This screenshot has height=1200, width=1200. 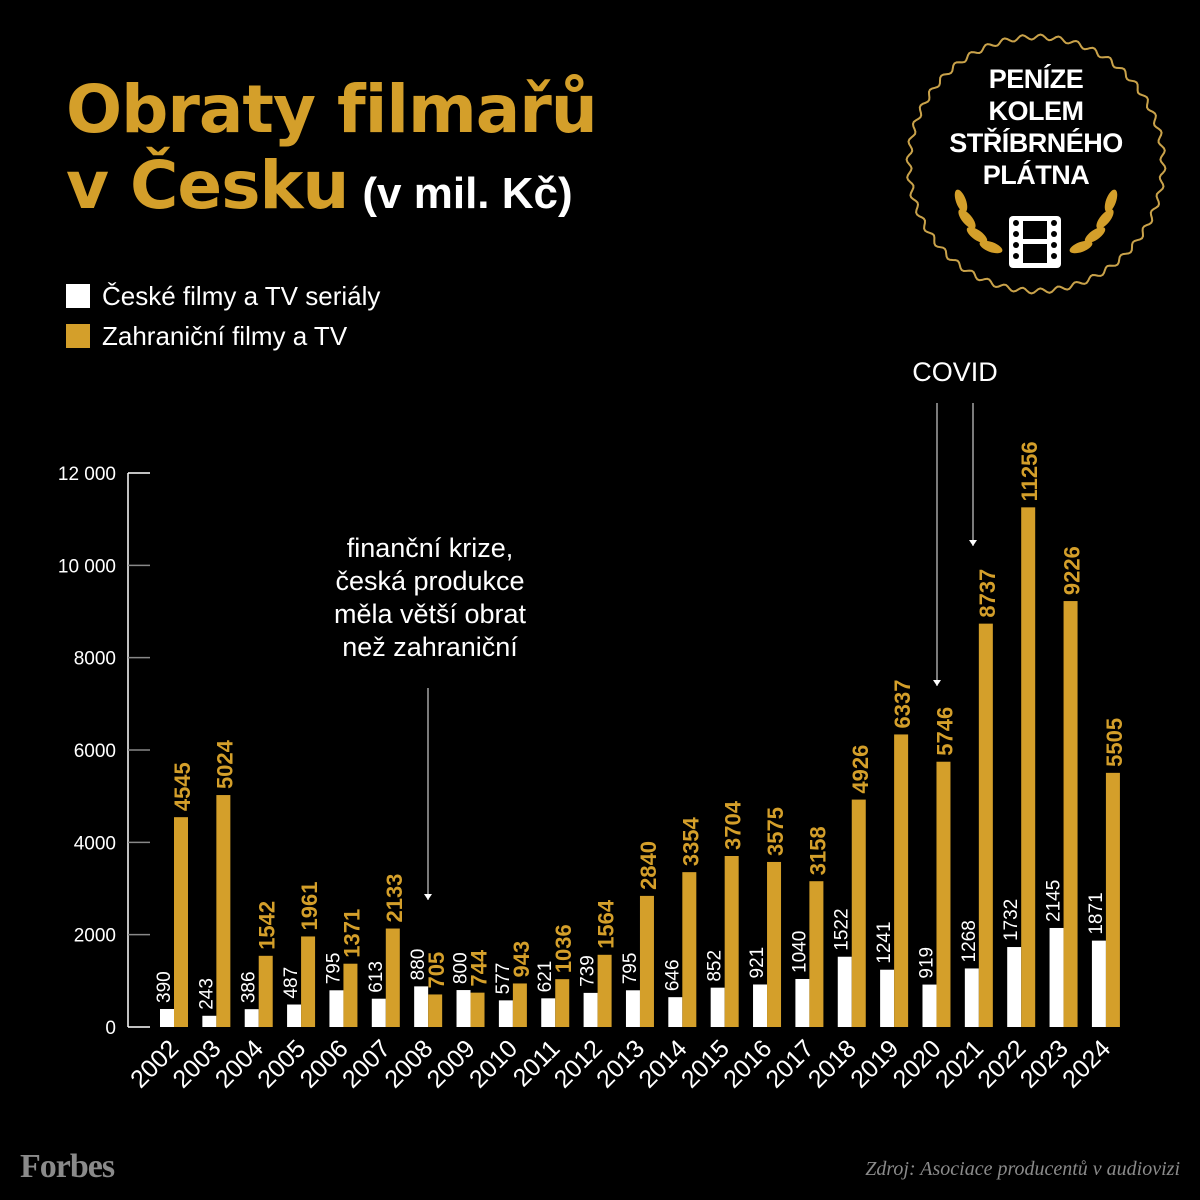 What do you see at coordinates (95, 751) in the screenshot?
I see `y-tick-label: 6000` at bounding box center [95, 751].